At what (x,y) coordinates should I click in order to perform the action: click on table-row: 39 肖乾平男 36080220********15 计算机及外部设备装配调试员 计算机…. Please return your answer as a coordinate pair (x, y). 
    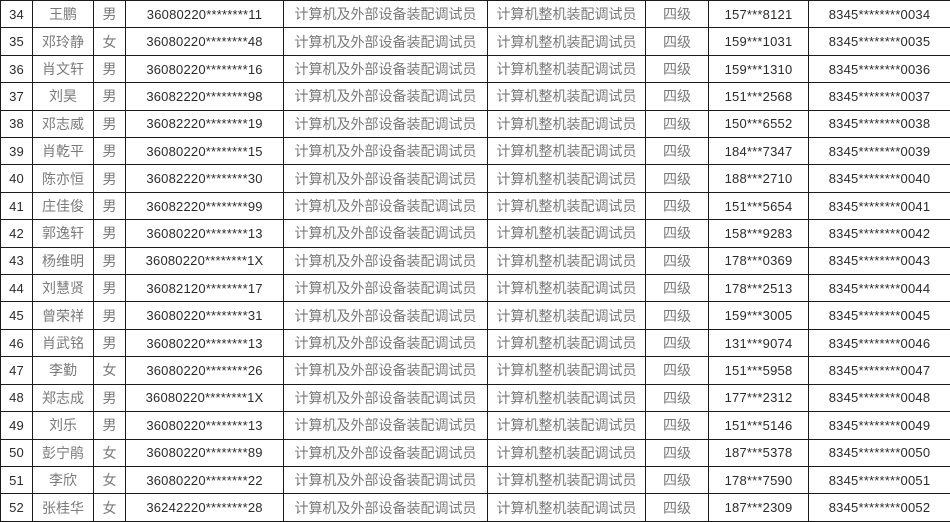
    Looking at the image, I should click on (475, 151).